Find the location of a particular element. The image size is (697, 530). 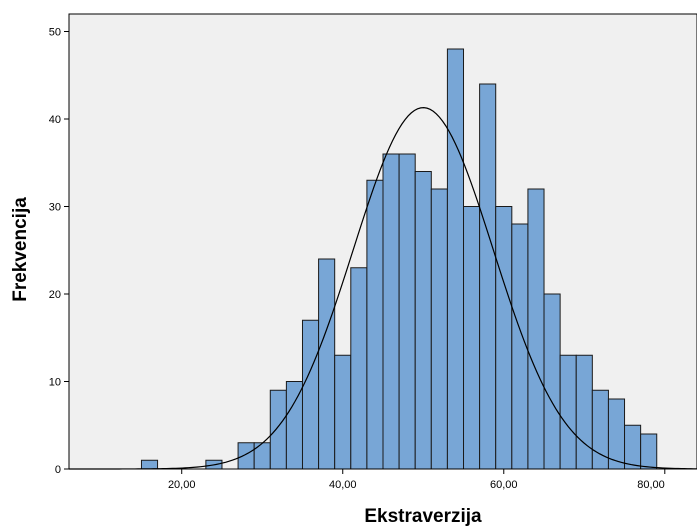

y-tick-label: 20 is located at coordinates (55, 295).